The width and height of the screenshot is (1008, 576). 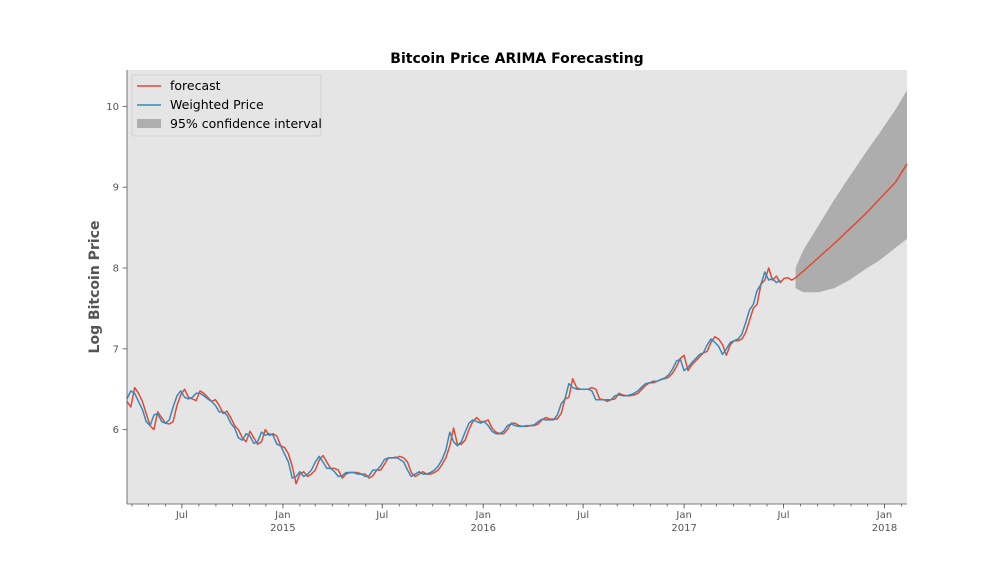 What do you see at coordinates (884, 528) in the screenshot?
I see `x-tick-year-label: 2018` at bounding box center [884, 528].